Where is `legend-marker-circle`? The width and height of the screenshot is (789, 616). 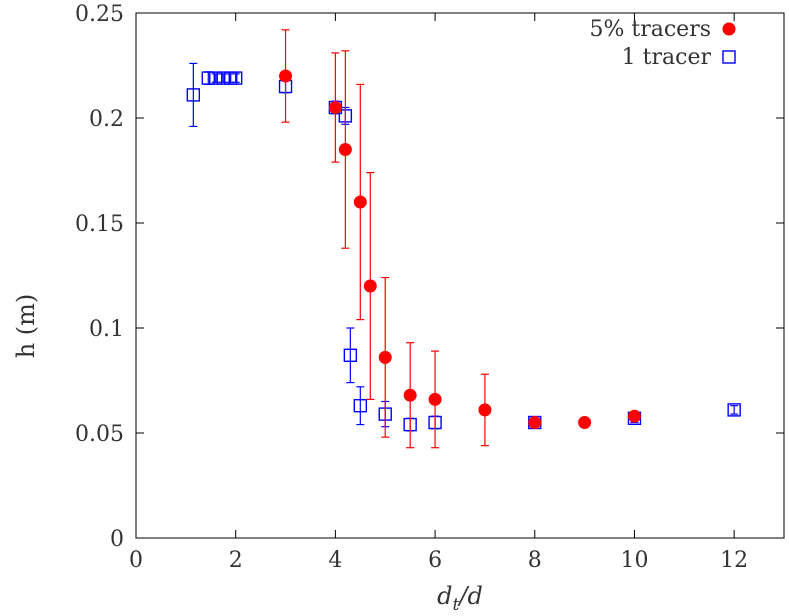
legend-marker-circle is located at coordinates (729, 29).